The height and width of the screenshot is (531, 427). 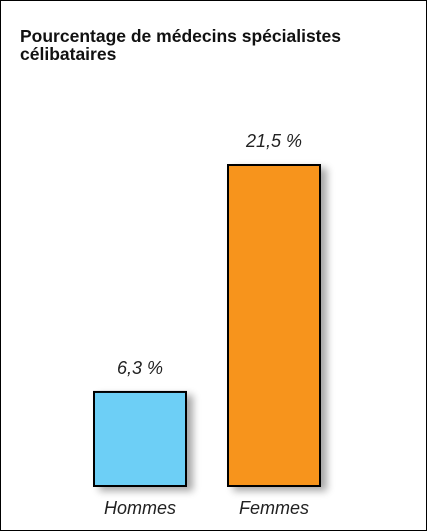 I want to click on value-label-hommes: 6,3 %, so click(x=140, y=368).